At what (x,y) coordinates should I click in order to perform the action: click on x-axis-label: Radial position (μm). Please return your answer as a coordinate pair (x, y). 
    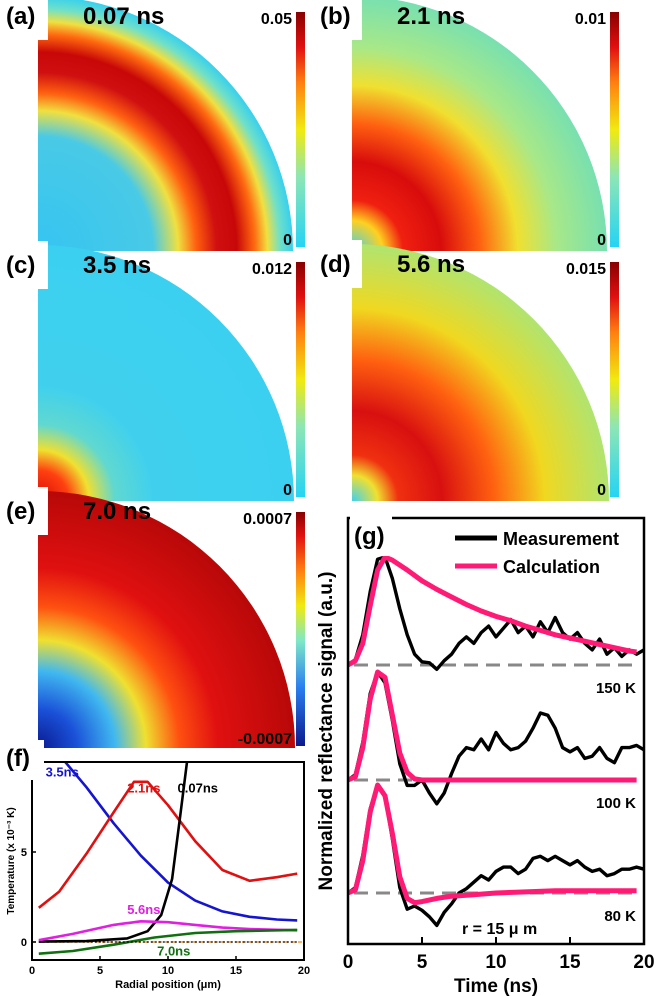
    Looking at the image, I should click on (168, 985).